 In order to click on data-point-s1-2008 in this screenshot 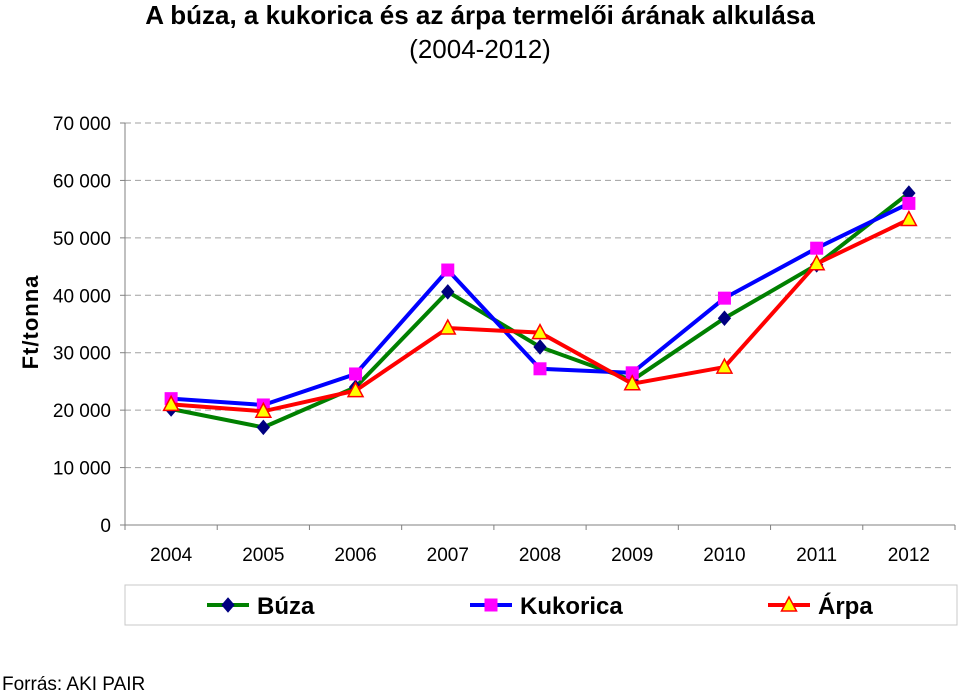, I will do `click(540, 347)`.